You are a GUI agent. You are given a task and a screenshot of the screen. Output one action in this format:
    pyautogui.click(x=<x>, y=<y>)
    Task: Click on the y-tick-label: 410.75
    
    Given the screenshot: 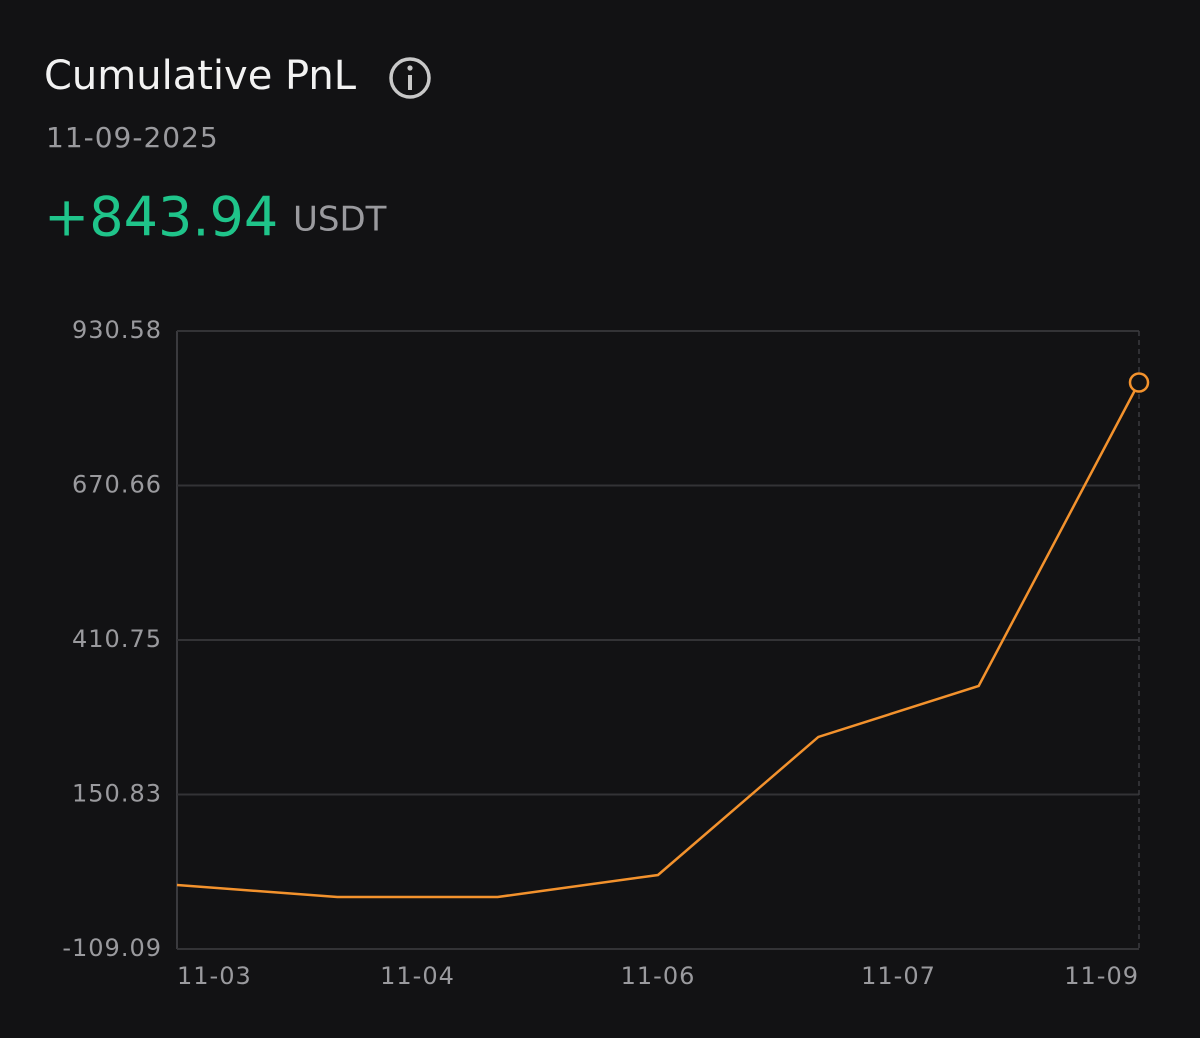 What is the action you would take?
    pyautogui.click(x=117, y=639)
    